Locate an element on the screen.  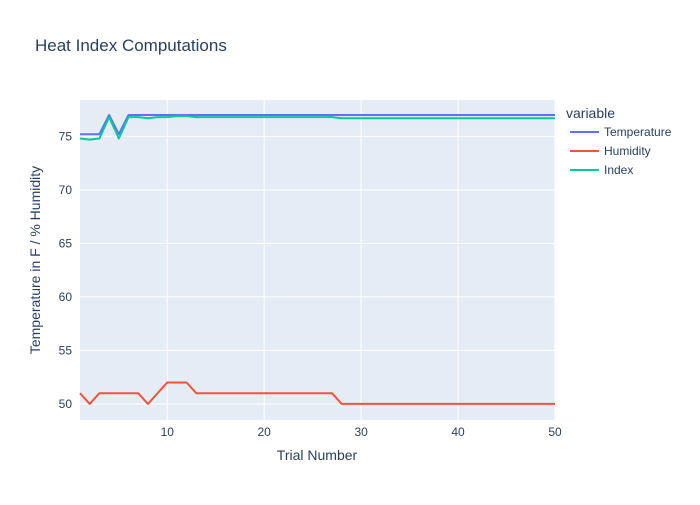
x-tick-label: 20 is located at coordinates (265, 432).